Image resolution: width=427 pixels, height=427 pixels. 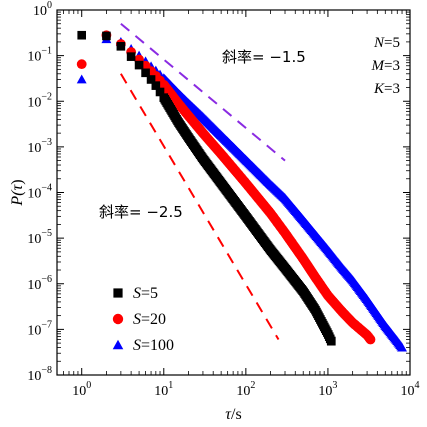 What do you see at coordinates (386, 89) in the screenshot?
I see `param-label: K=3` at bounding box center [386, 89].